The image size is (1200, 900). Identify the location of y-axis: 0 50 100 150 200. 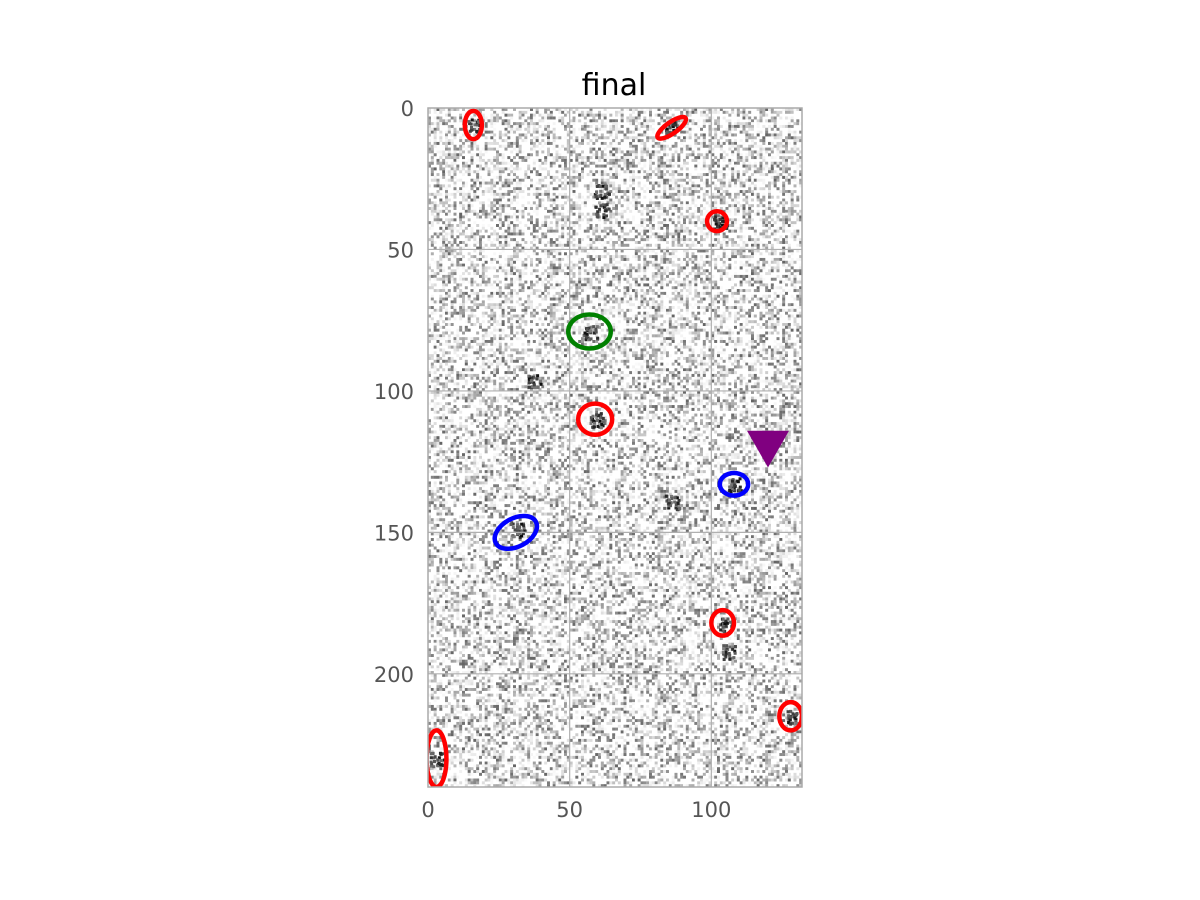
(394, 392).